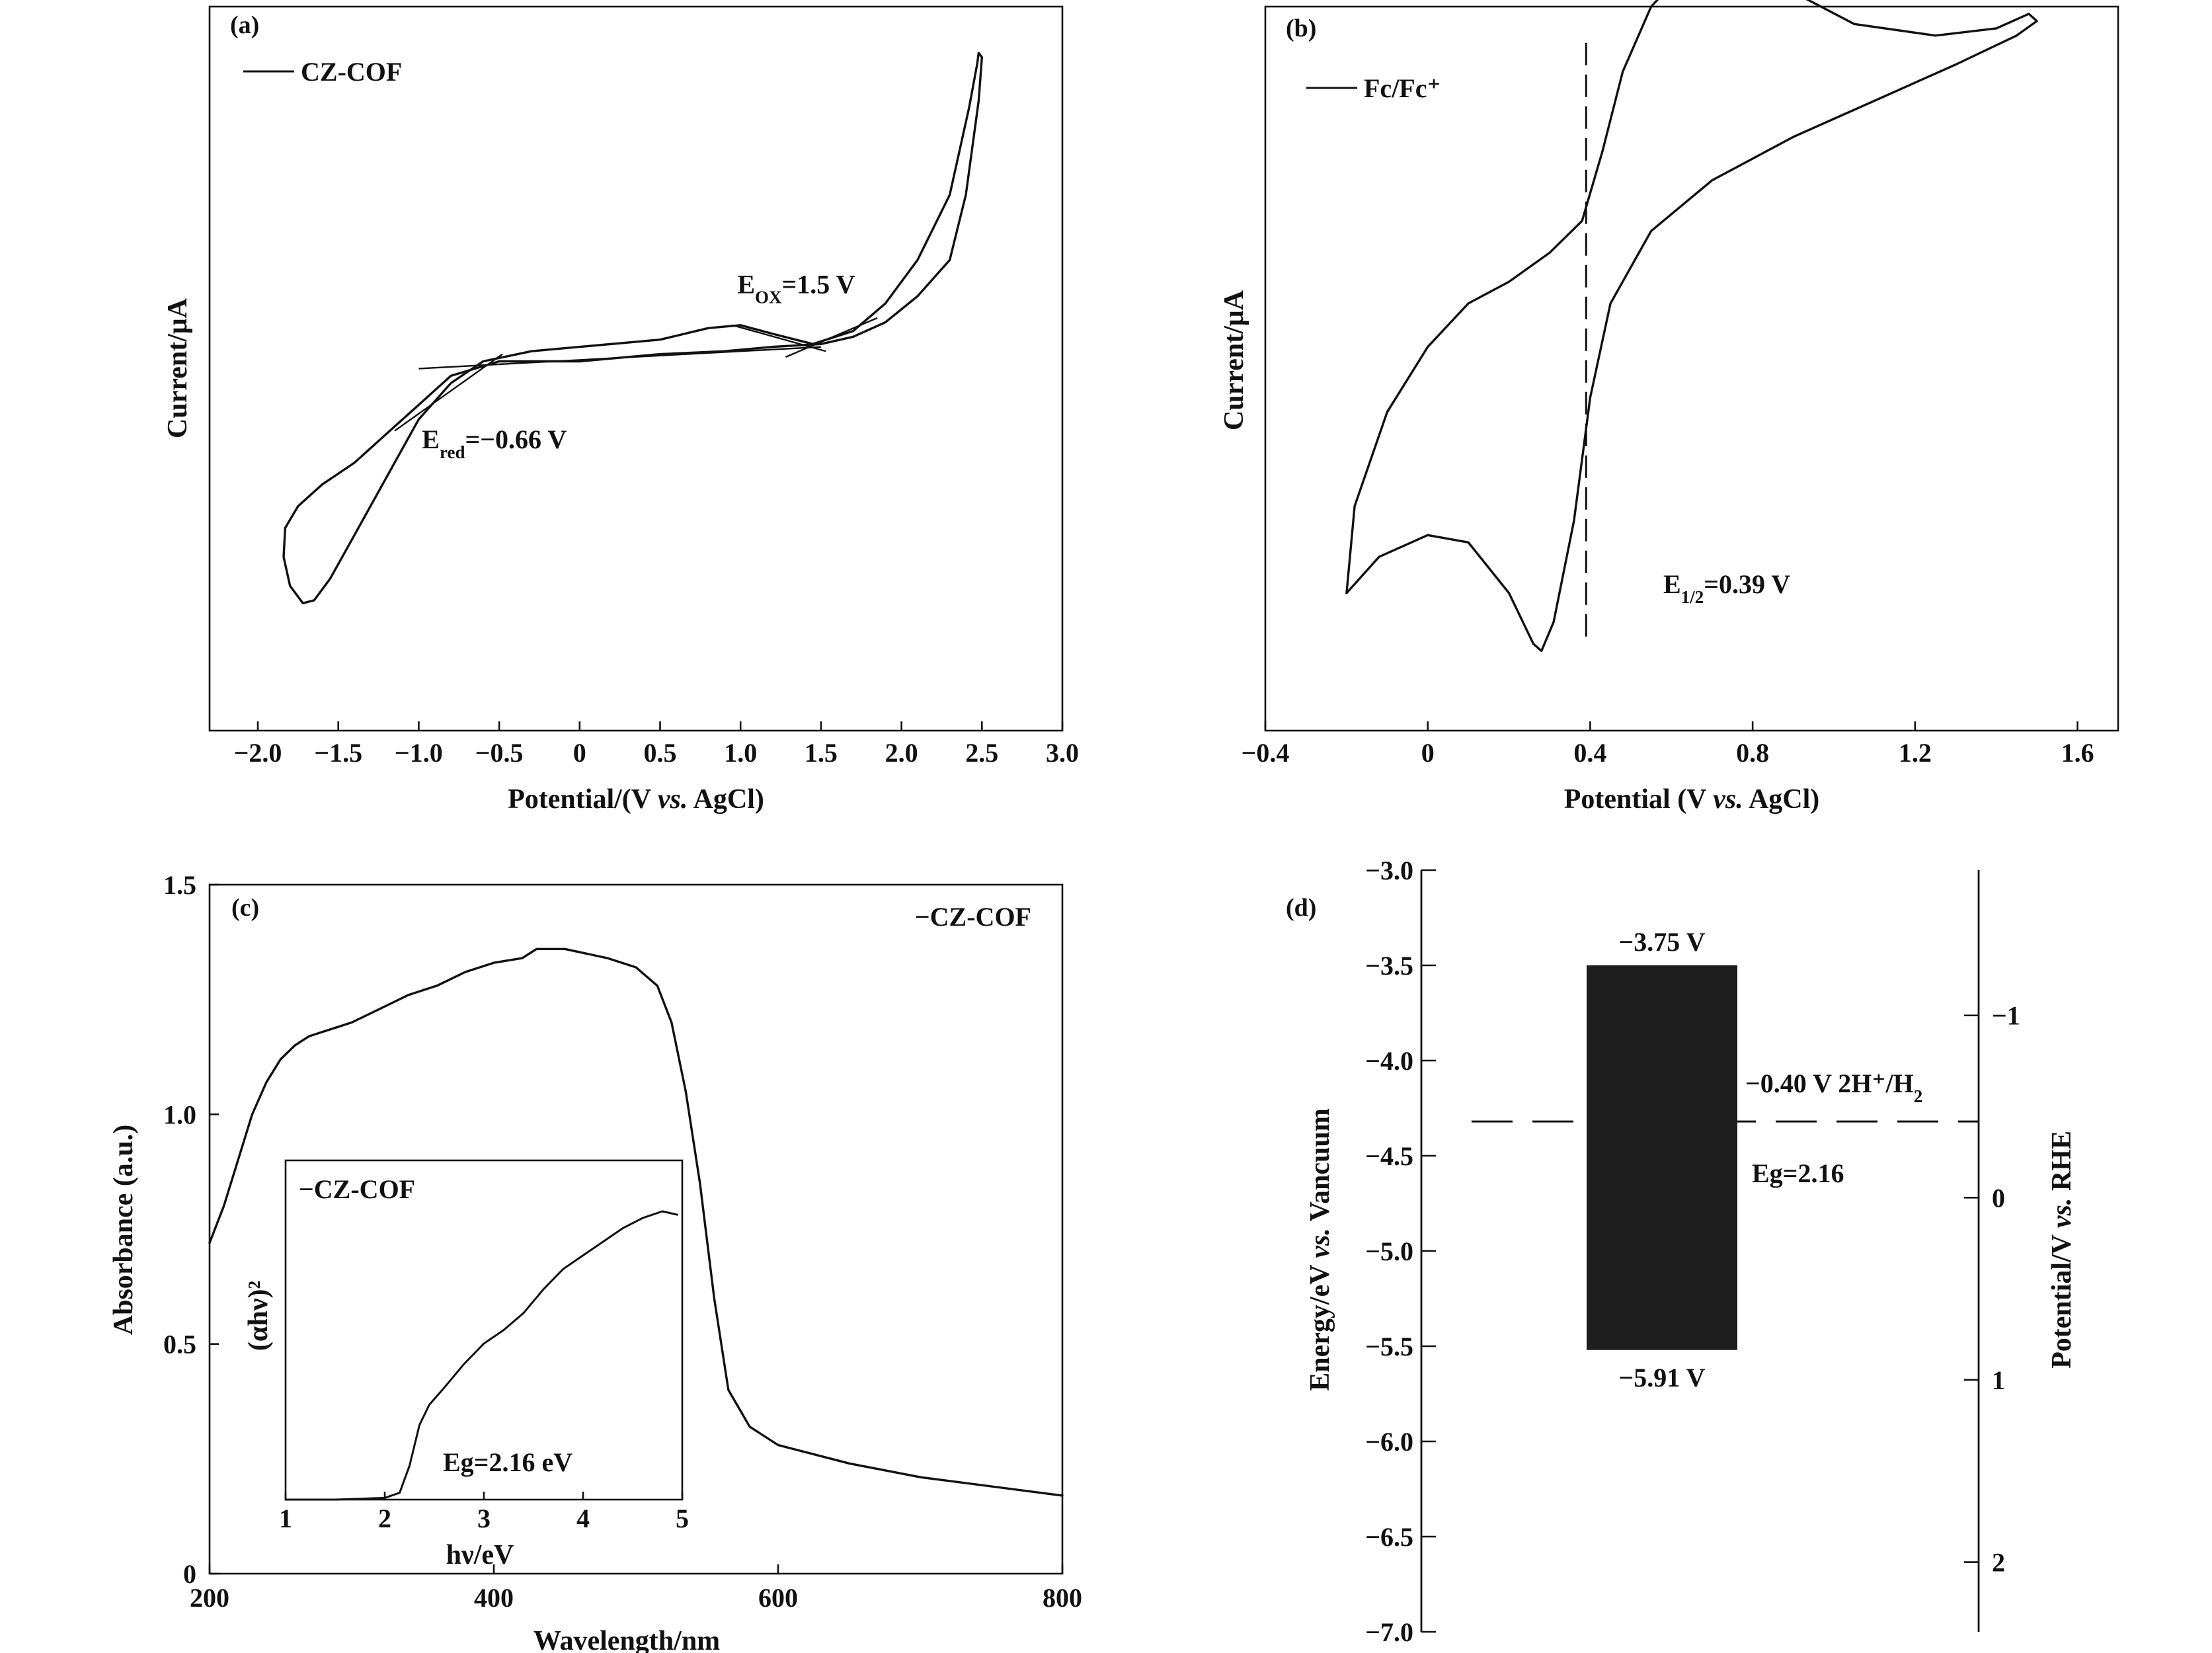 The image size is (2212, 1653). What do you see at coordinates (821, 753) in the screenshot?
I see `x-tick-label: 1.5` at bounding box center [821, 753].